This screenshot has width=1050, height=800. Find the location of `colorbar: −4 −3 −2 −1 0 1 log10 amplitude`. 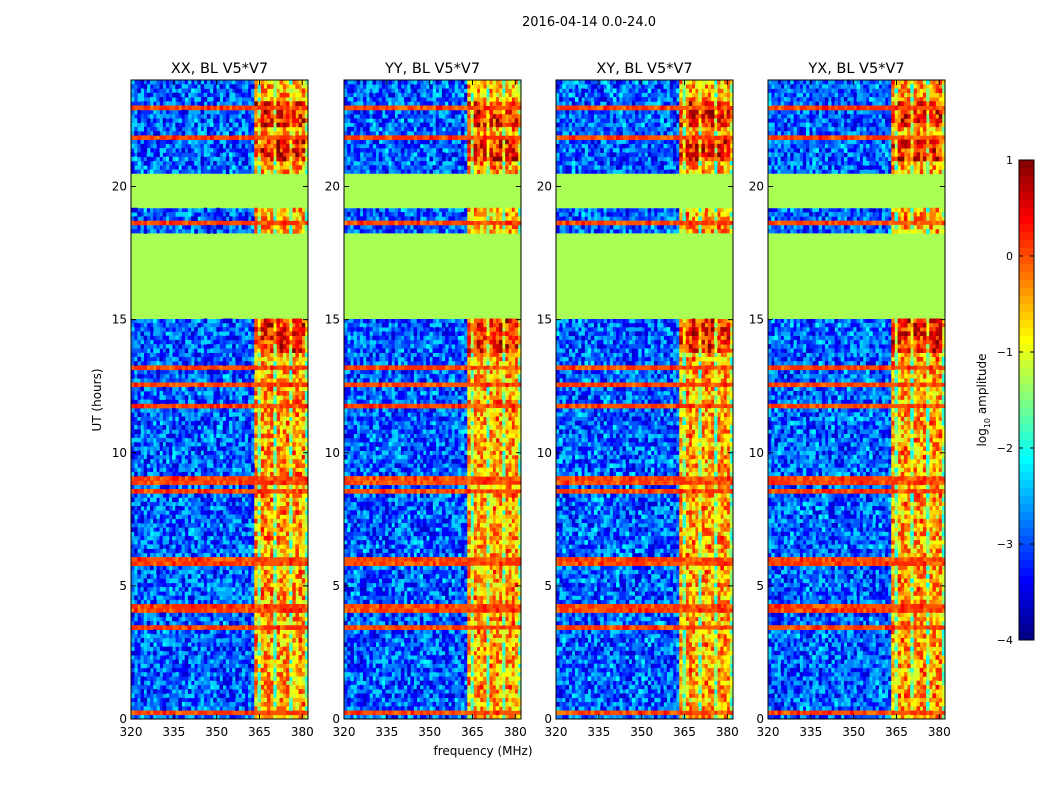

colorbar: −4 −3 −2 −1 0 1 log10 amplitude is located at coordinates (1005, 400).